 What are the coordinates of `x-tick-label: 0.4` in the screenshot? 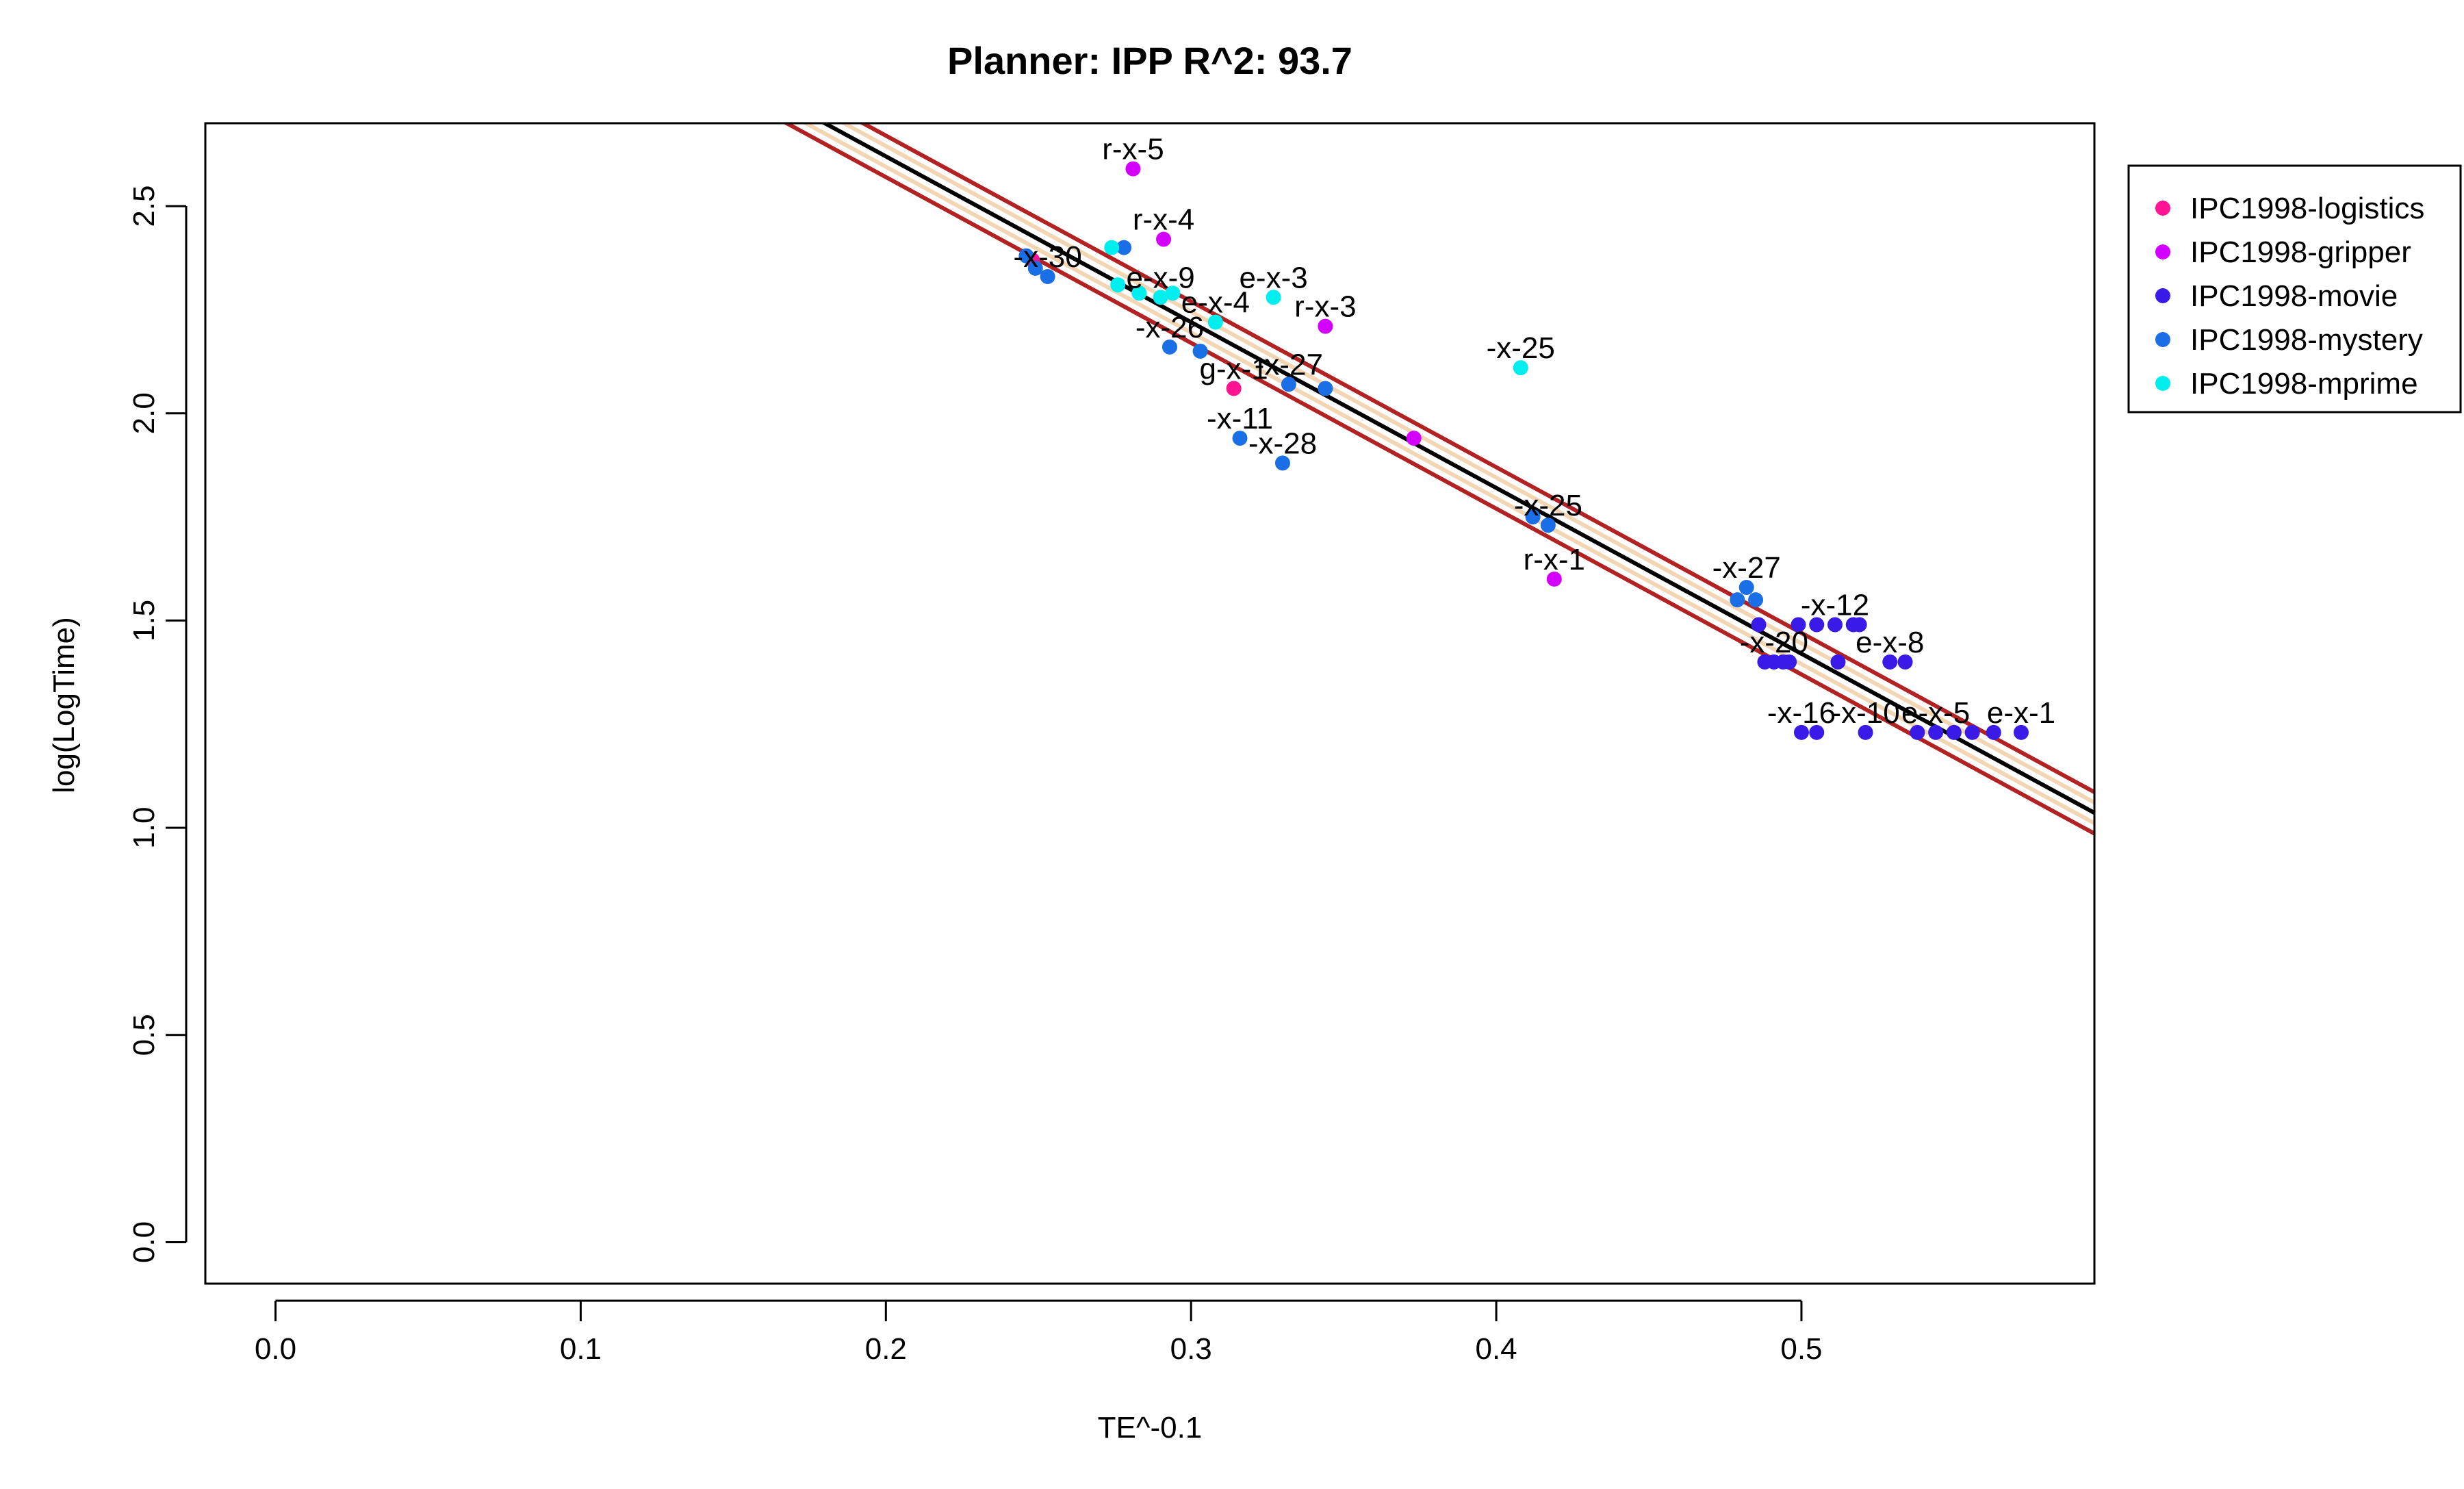 It's located at (1496, 1349).